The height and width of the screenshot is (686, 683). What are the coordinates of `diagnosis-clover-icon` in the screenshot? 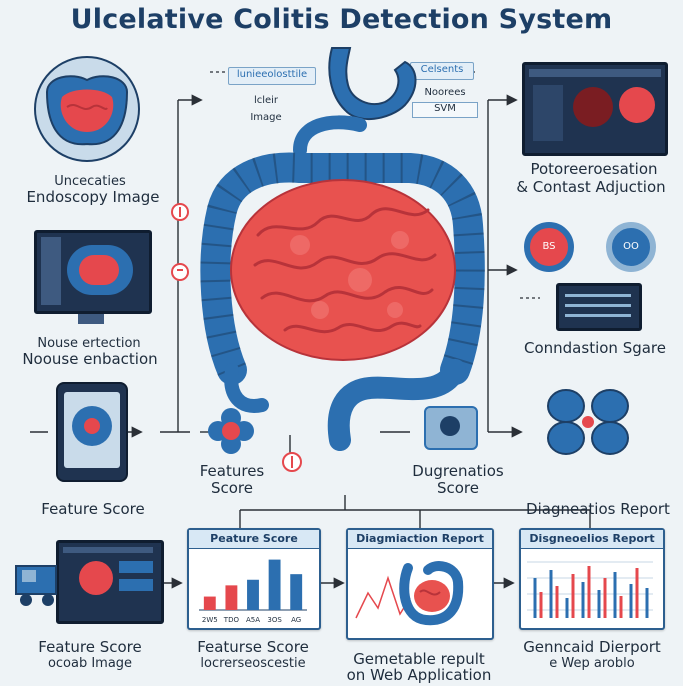 It's located at (588, 422).